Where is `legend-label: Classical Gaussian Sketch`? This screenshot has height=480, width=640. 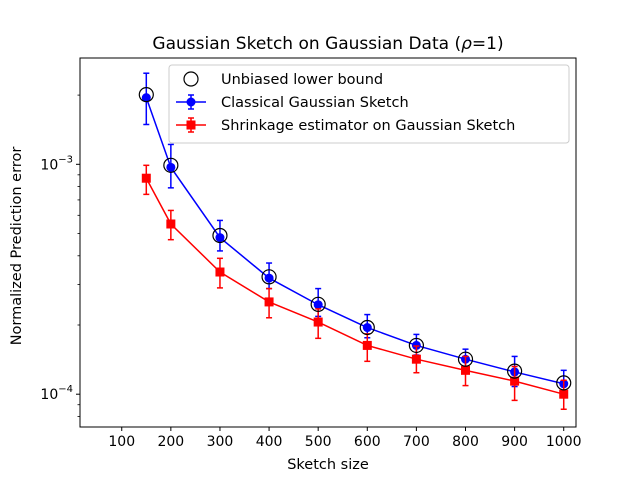
legend-label: Classical Gaussian Sketch is located at coordinates (315, 103).